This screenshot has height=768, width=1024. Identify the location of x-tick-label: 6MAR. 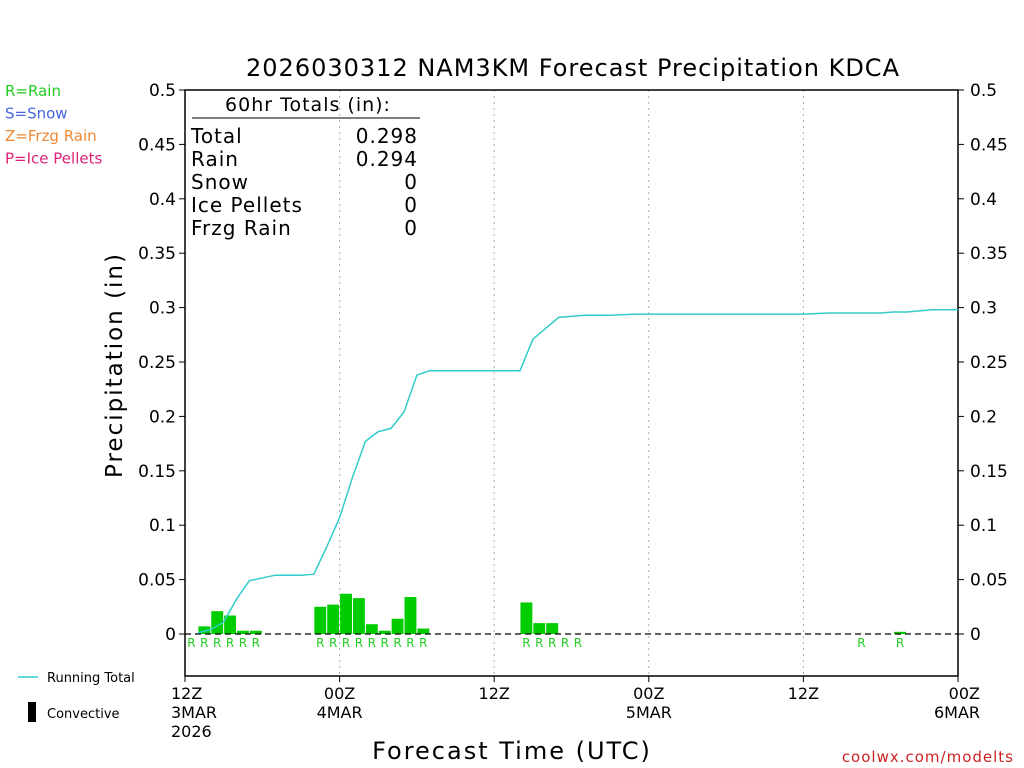
(957, 712).